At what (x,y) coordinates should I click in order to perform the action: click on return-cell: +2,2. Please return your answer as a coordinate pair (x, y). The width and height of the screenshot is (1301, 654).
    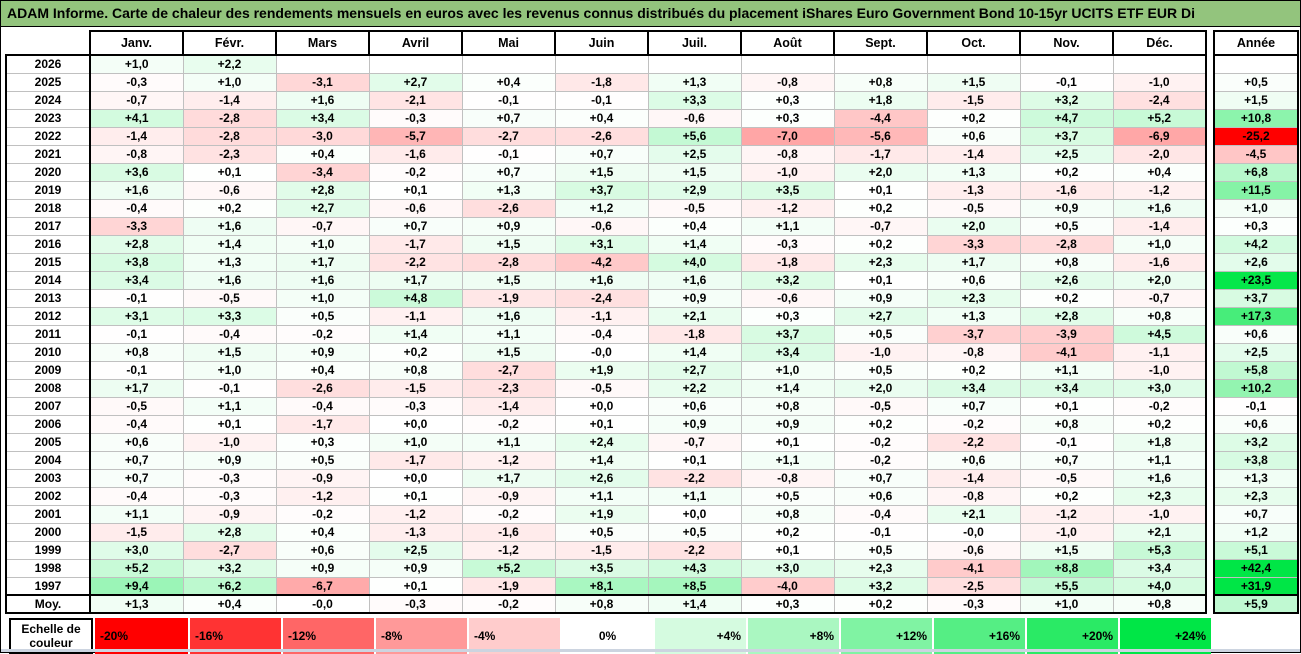
    Looking at the image, I should click on (229, 64).